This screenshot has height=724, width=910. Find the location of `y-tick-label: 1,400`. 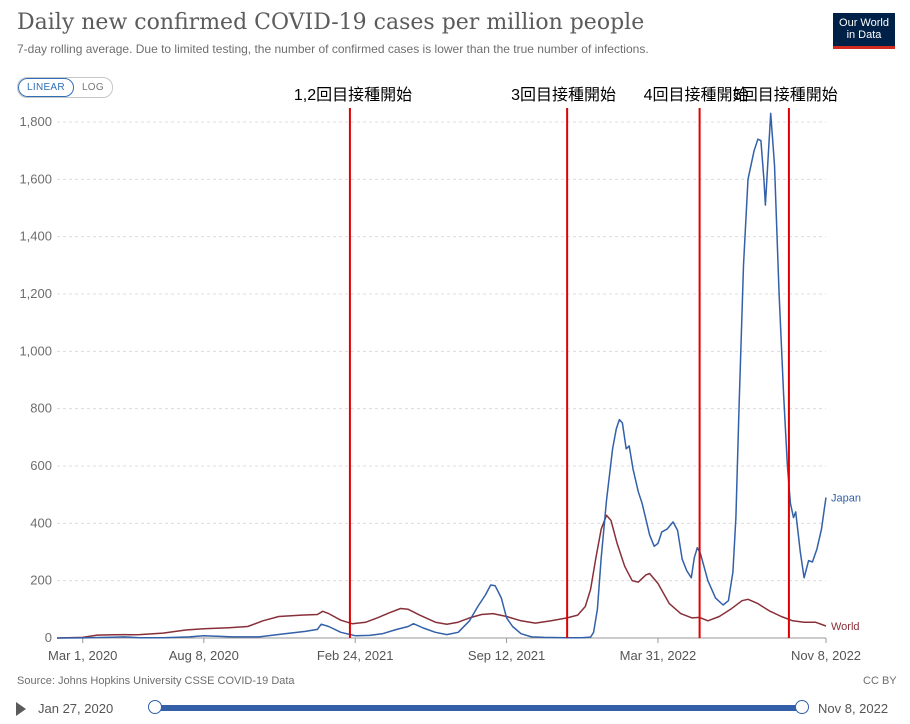

y-tick-label: 1,400 is located at coordinates (35, 236).